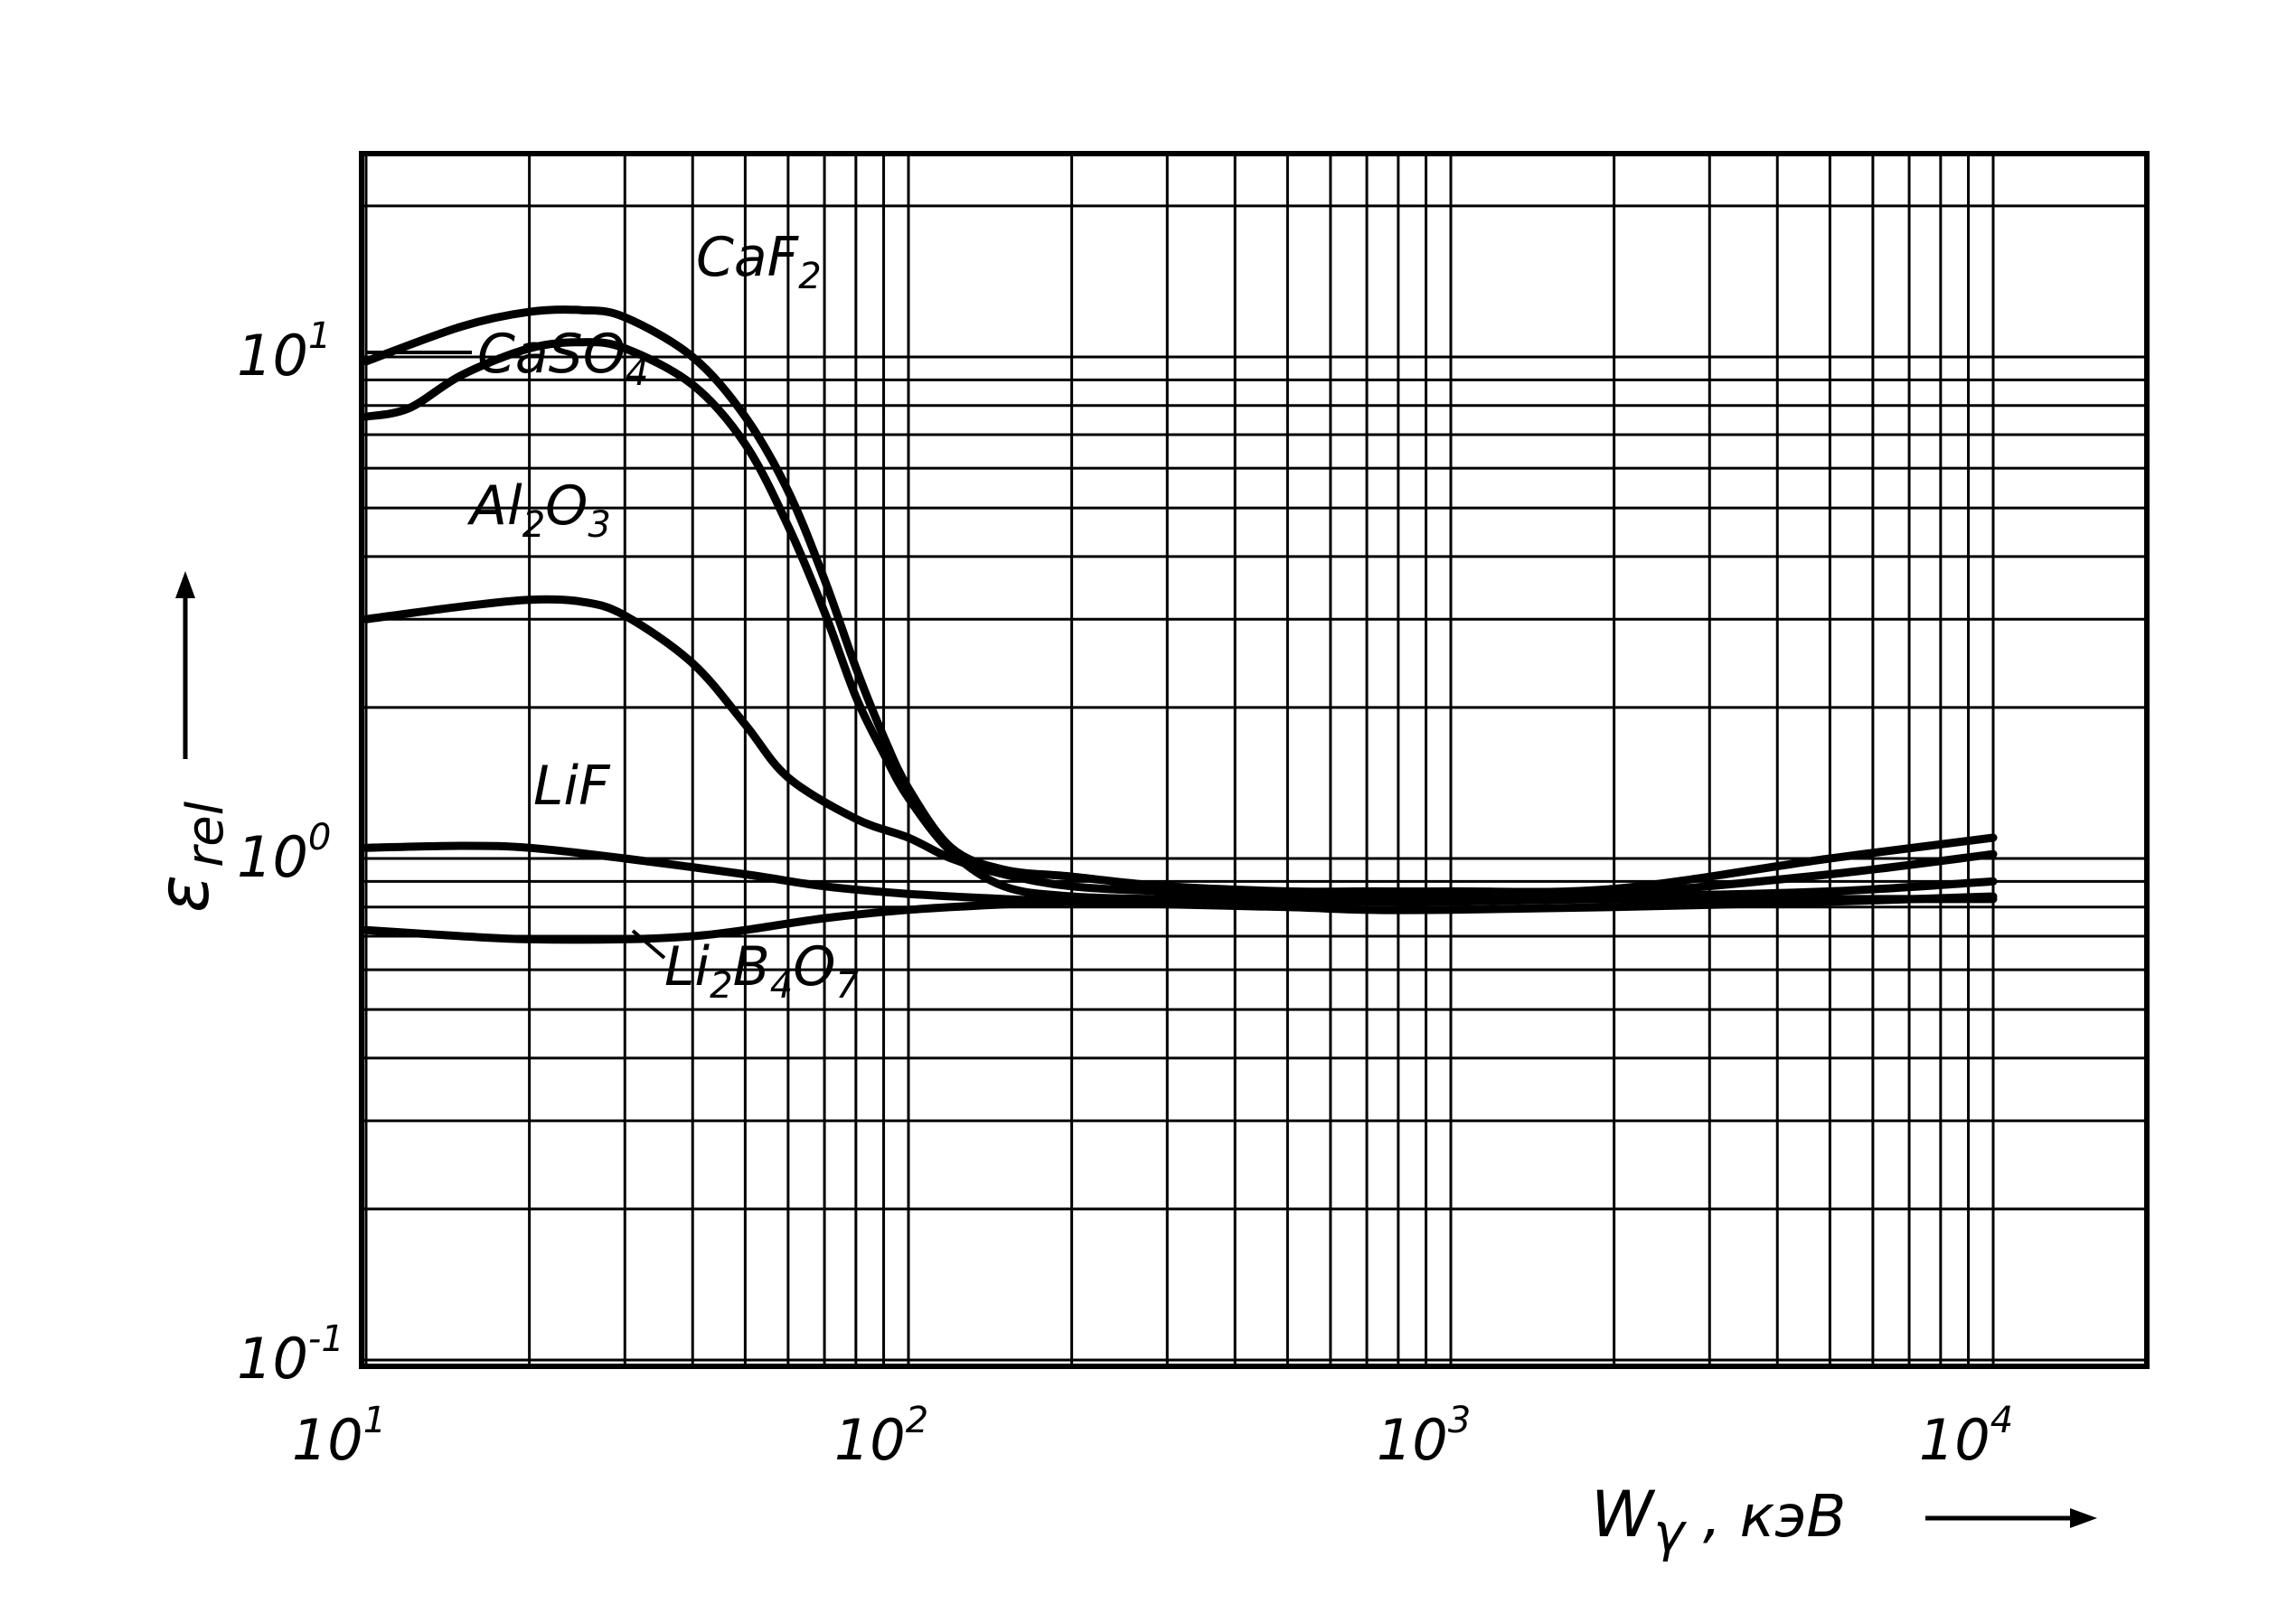 Image resolution: width=2296 pixels, height=1604 pixels. I want to click on x-tick-label: 10¹, so click(339, 1437).